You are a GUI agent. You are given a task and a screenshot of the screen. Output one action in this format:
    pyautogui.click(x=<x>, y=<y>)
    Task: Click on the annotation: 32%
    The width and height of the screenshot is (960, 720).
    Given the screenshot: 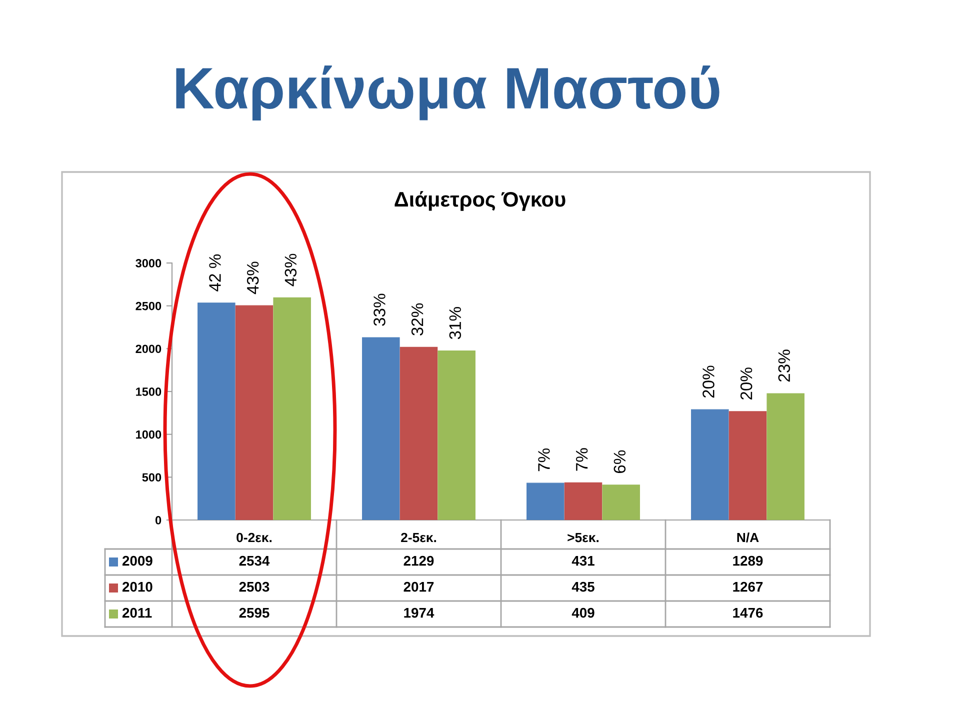 What is the action you would take?
    pyautogui.click(x=417, y=319)
    